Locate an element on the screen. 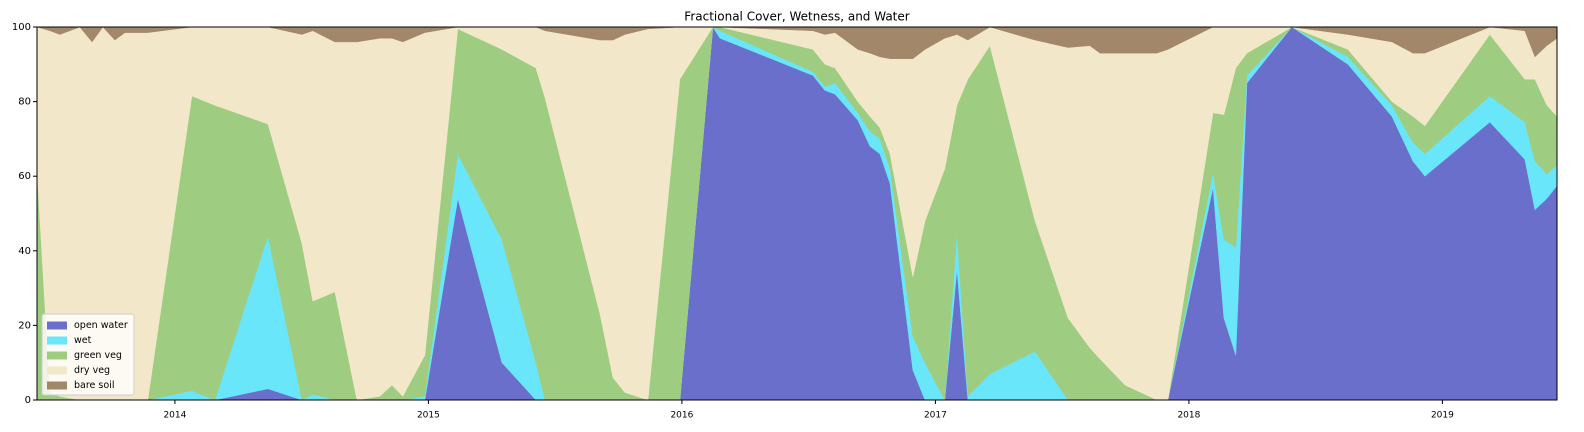  y-tick-label: 0 is located at coordinates (28, 400).